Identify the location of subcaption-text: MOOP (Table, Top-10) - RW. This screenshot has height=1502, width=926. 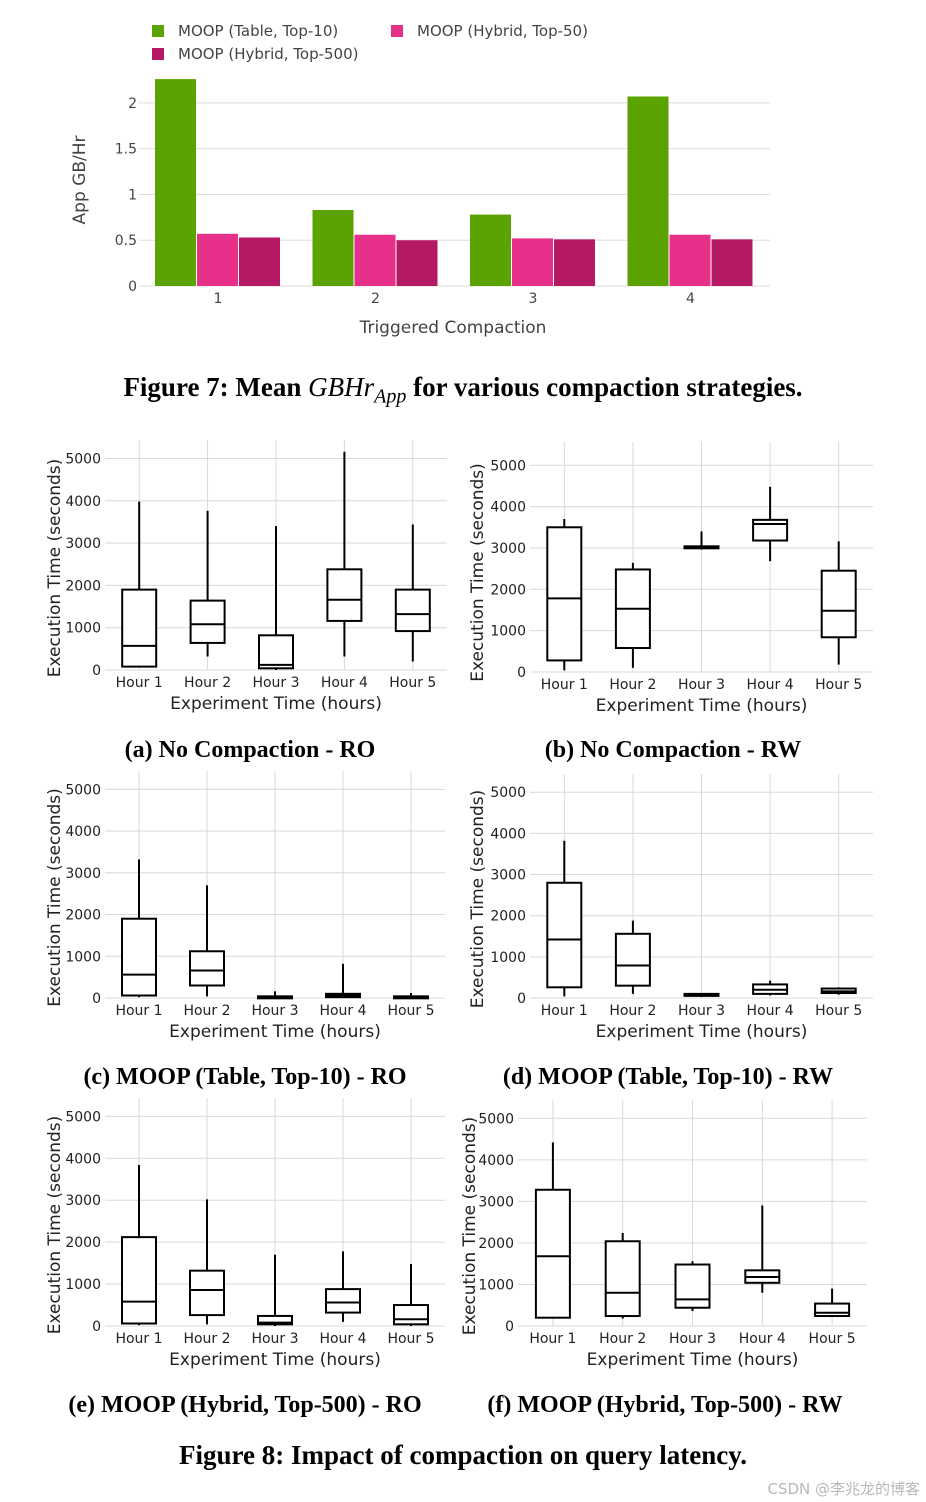
(683, 1077).